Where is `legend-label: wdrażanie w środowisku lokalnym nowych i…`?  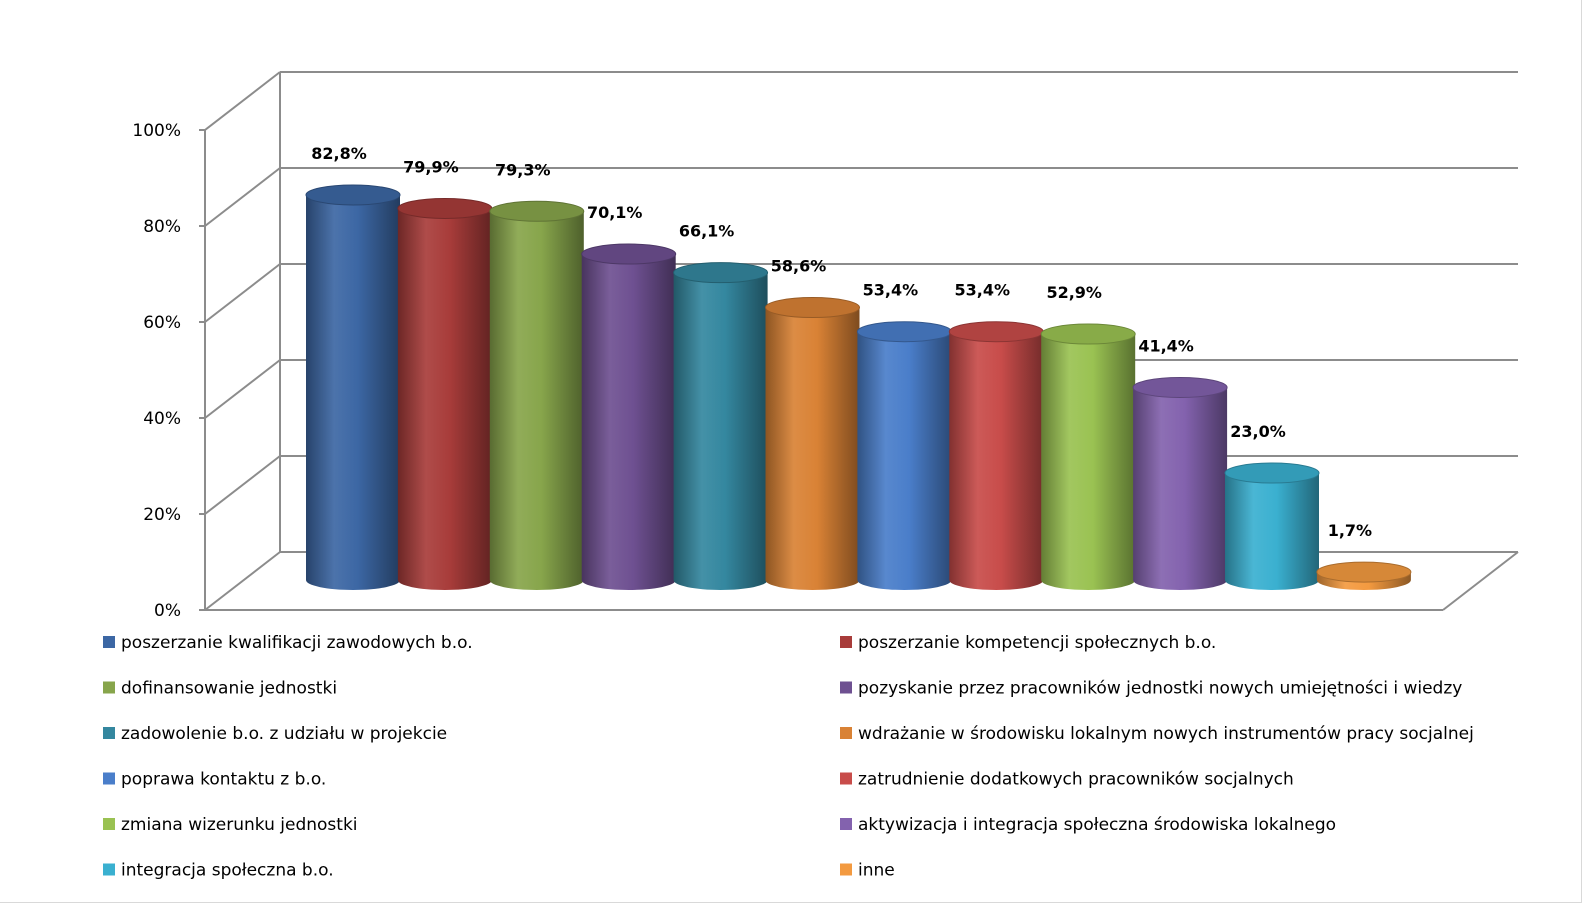
legend-label: wdrażanie w środowisku lokalnym nowych i… is located at coordinates (1166, 734).